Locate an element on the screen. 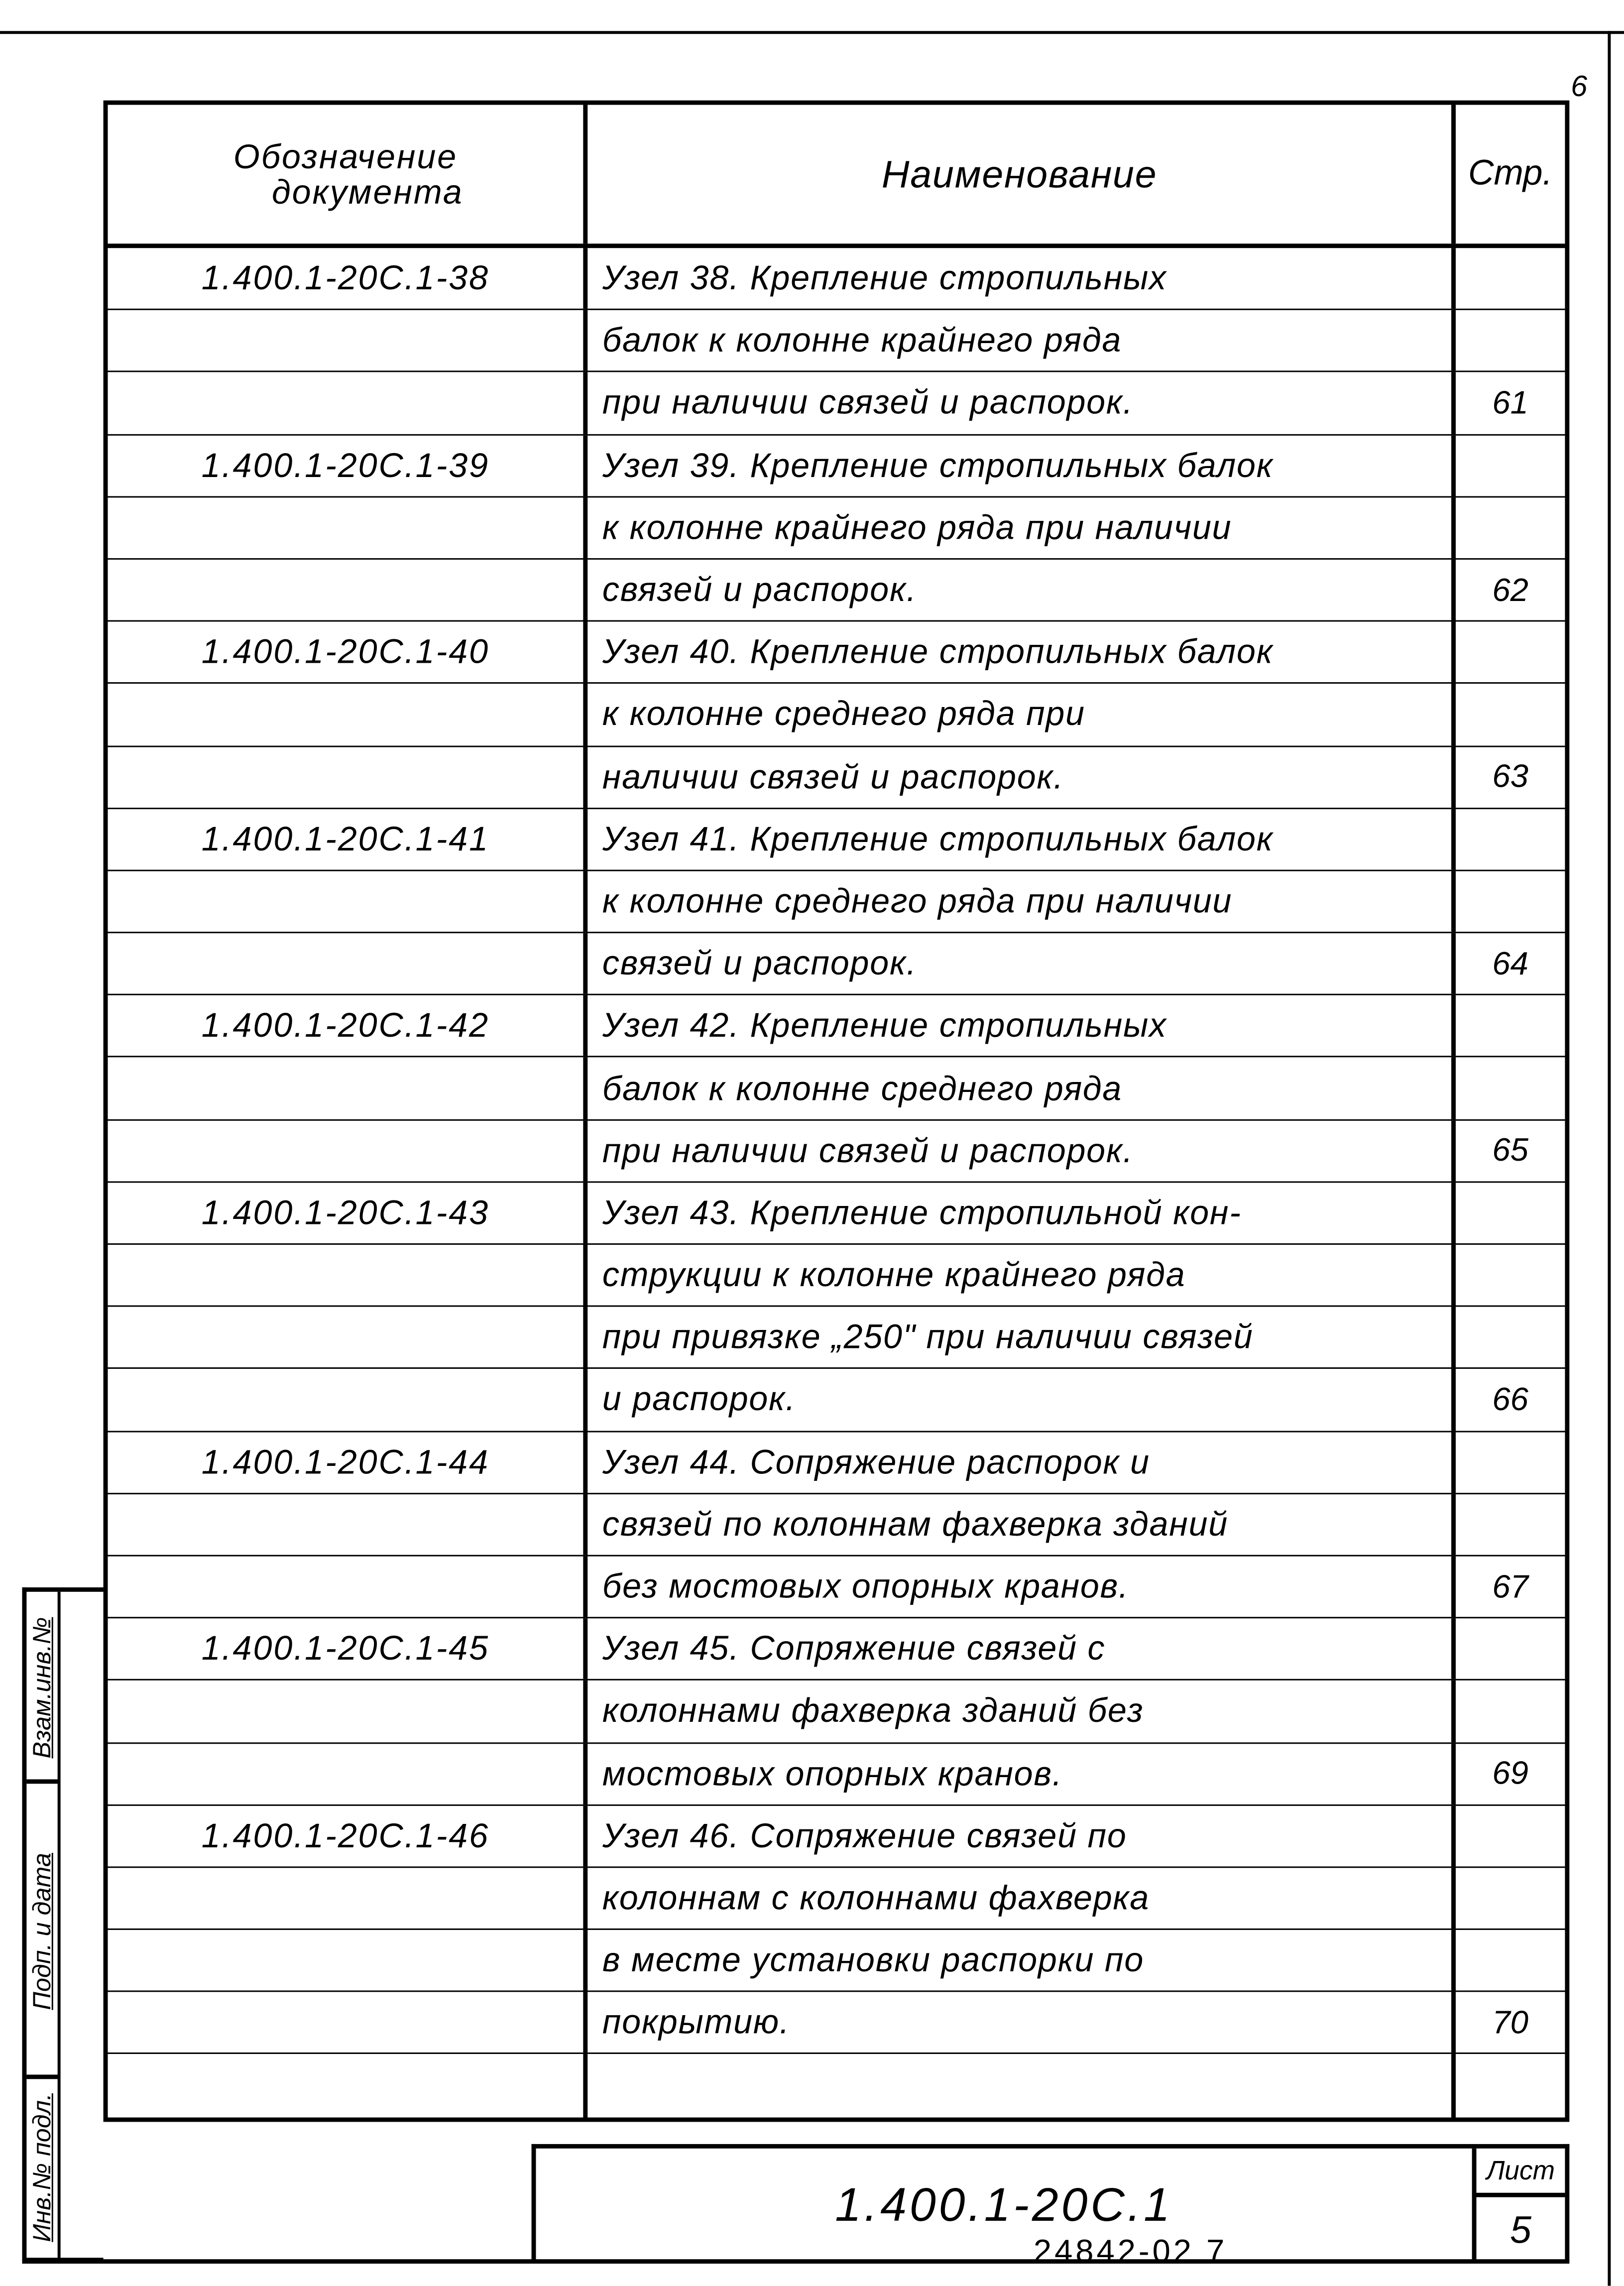 The image size is (1624, 2286). name-cell: колоннам с колоннами фахверка is located at coordinates (1021, 1898).